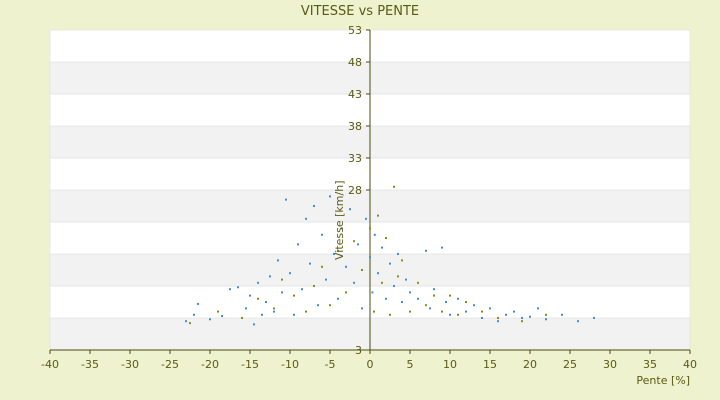 The width and height of the screenshot is (720, 400). What do you see at coordinates (210, 364) in the screenshot?
I see `x-tick-label: -20` at bounding box center [210, 364].